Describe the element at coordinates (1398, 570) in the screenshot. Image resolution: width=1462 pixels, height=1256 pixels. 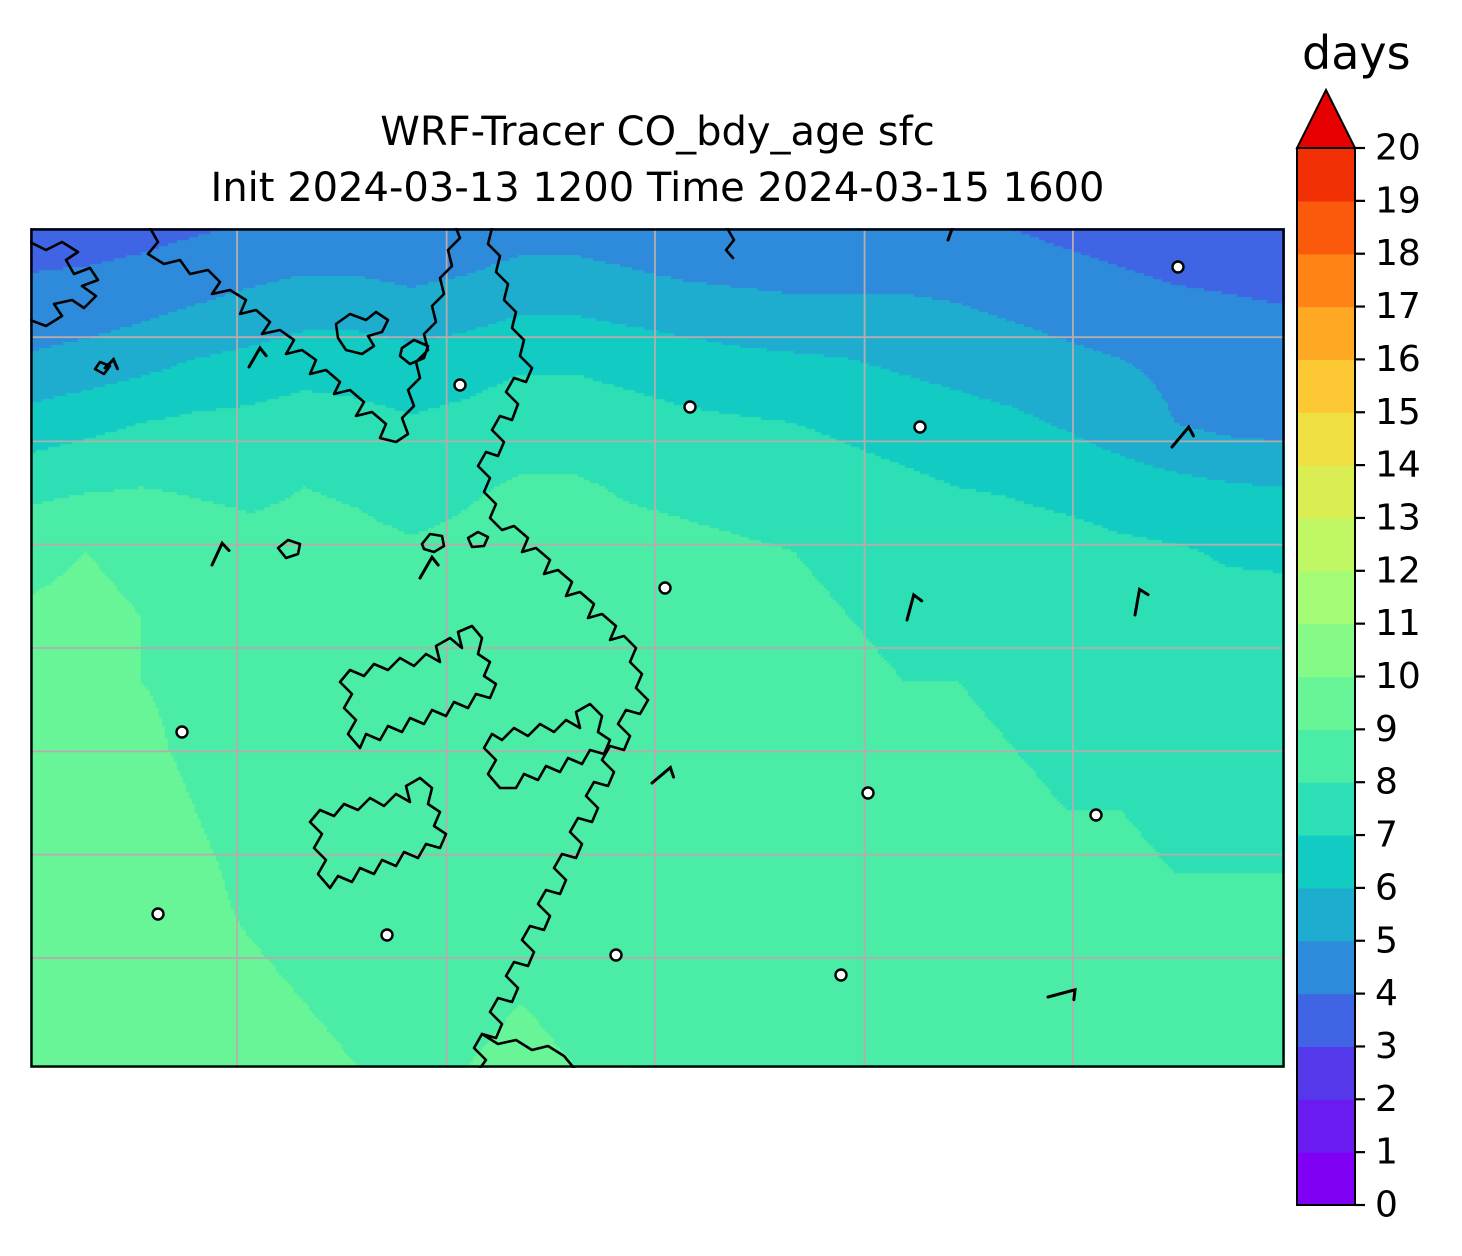
I see `colorbar-tick-label: 12` at that location.